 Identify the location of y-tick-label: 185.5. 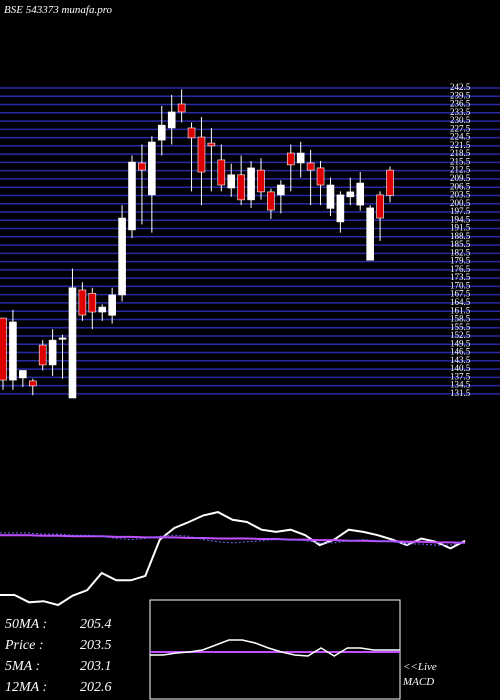
(460, 244).